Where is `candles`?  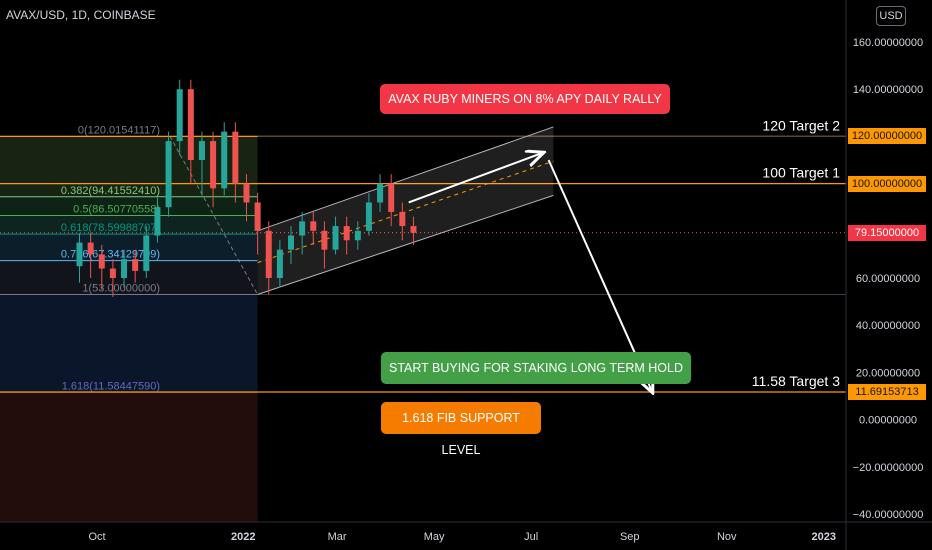
candles is located at coordinates (246, 188).